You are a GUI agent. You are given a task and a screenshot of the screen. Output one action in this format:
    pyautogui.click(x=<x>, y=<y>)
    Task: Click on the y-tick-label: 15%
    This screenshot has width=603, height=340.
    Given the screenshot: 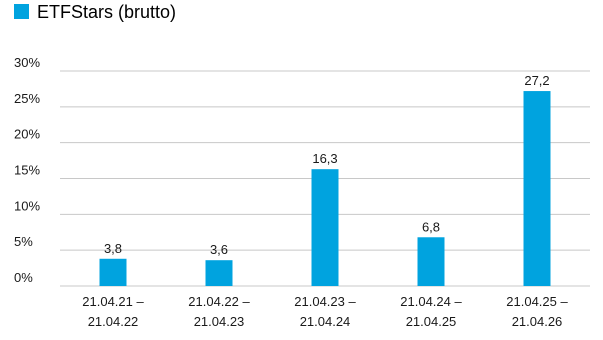 What is the action you would take?
    pyautogui.click(x=27, y=170)
    